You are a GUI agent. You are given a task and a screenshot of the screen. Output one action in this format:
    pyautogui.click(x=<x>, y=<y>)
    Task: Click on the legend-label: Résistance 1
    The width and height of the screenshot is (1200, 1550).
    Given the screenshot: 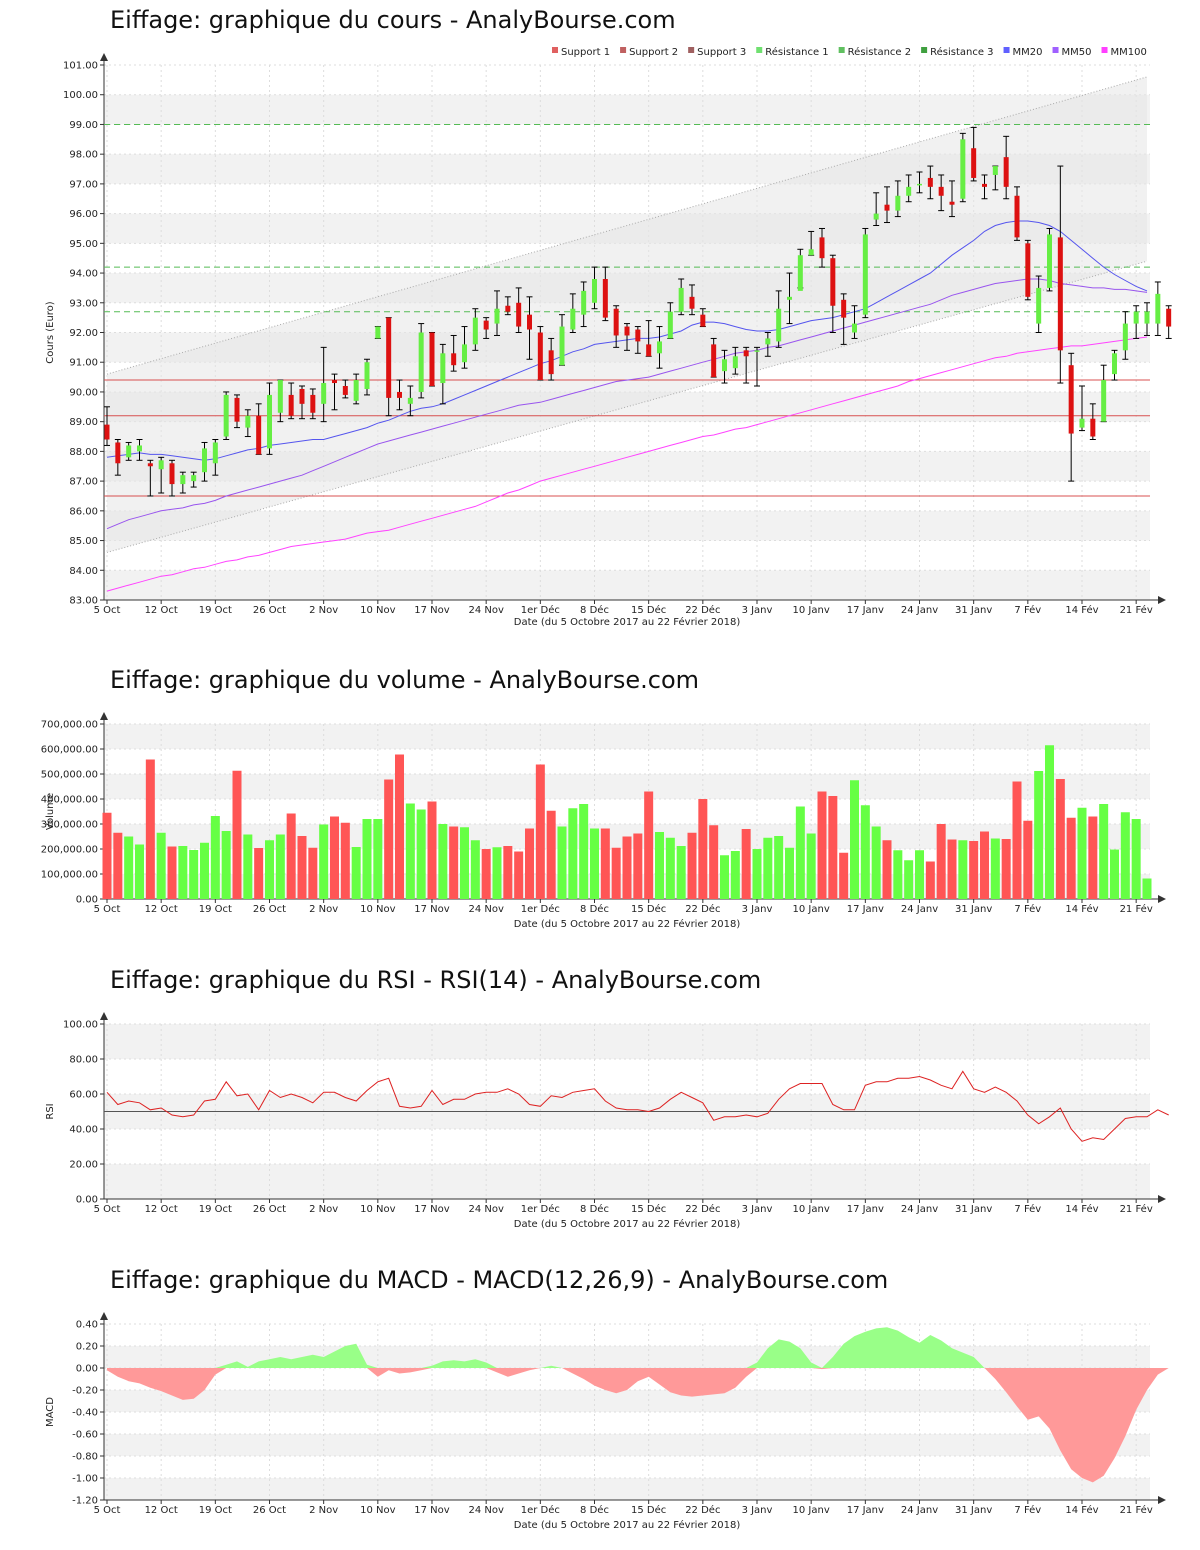 What is the action you would take?
    pyautogui.click(x=796, y=52)
    